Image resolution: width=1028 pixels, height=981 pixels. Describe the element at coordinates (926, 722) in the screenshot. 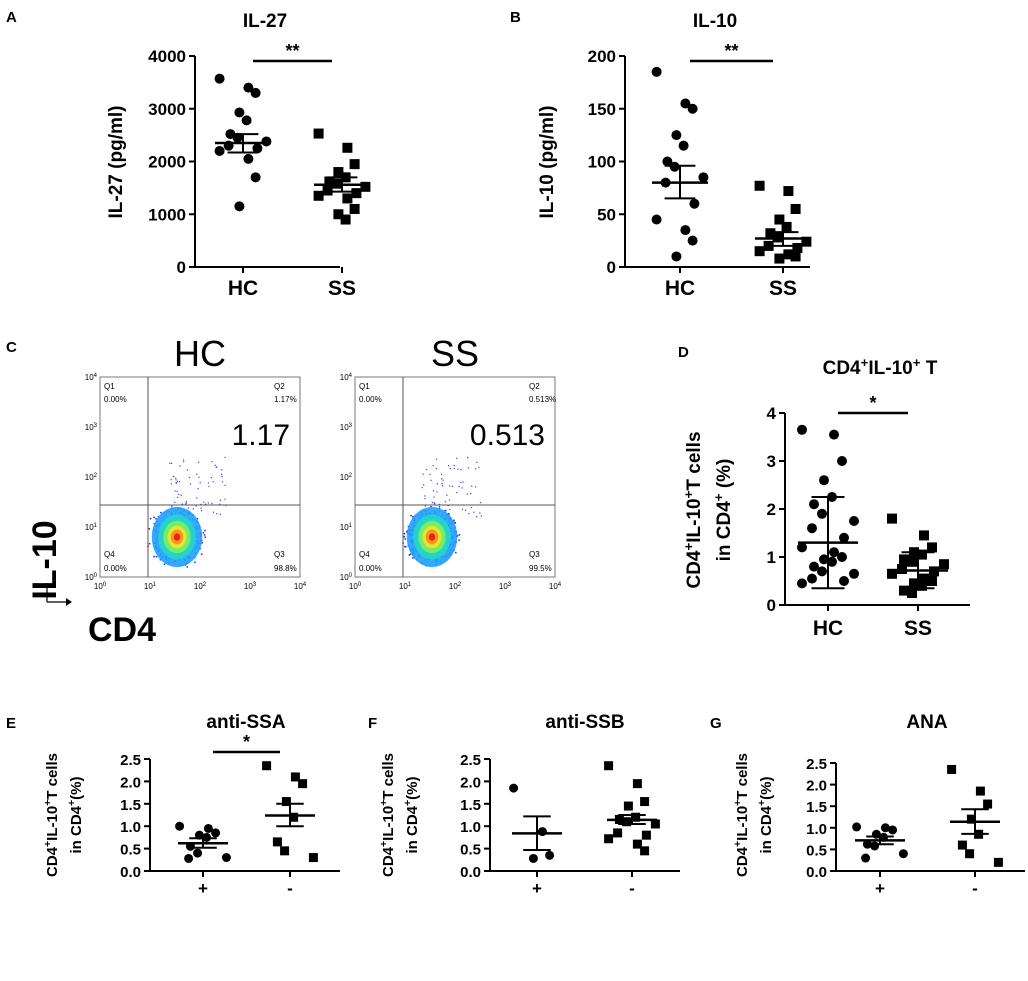

I see `chart-title: ANA` at that location.